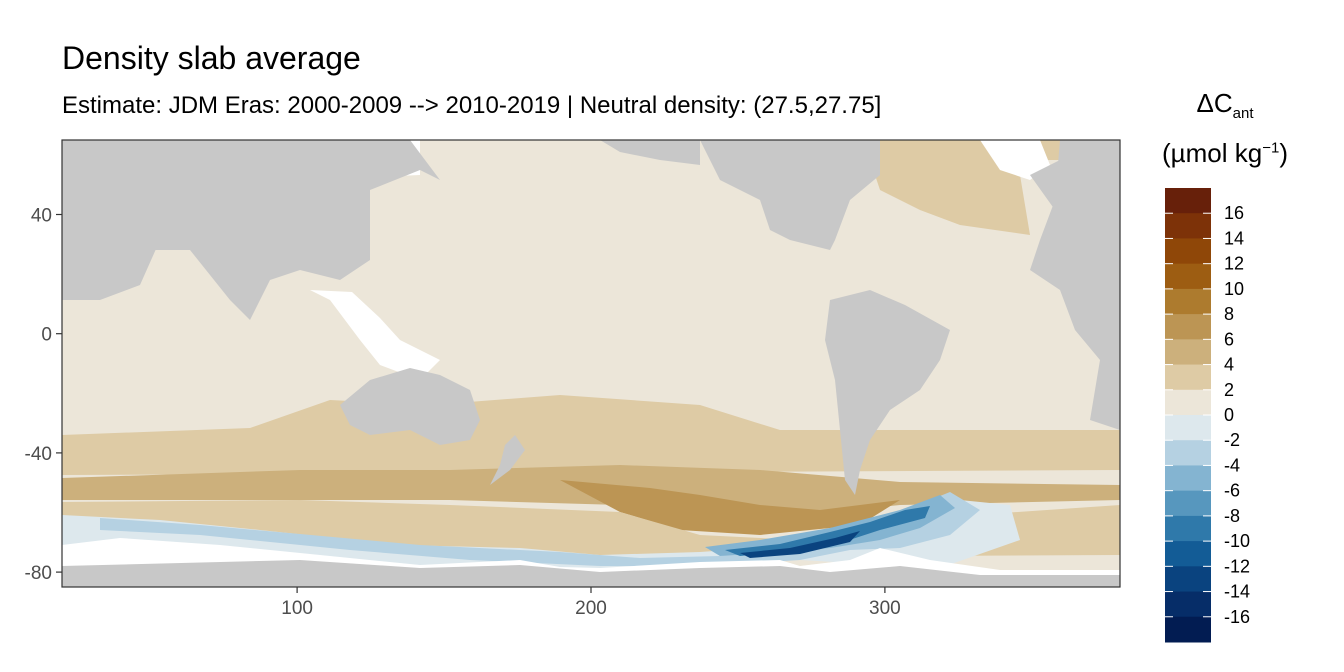 The height and width of the screenshot is (672, 1344). I want to click on legend-units: (µmol kg−1), so click(1225, 153).